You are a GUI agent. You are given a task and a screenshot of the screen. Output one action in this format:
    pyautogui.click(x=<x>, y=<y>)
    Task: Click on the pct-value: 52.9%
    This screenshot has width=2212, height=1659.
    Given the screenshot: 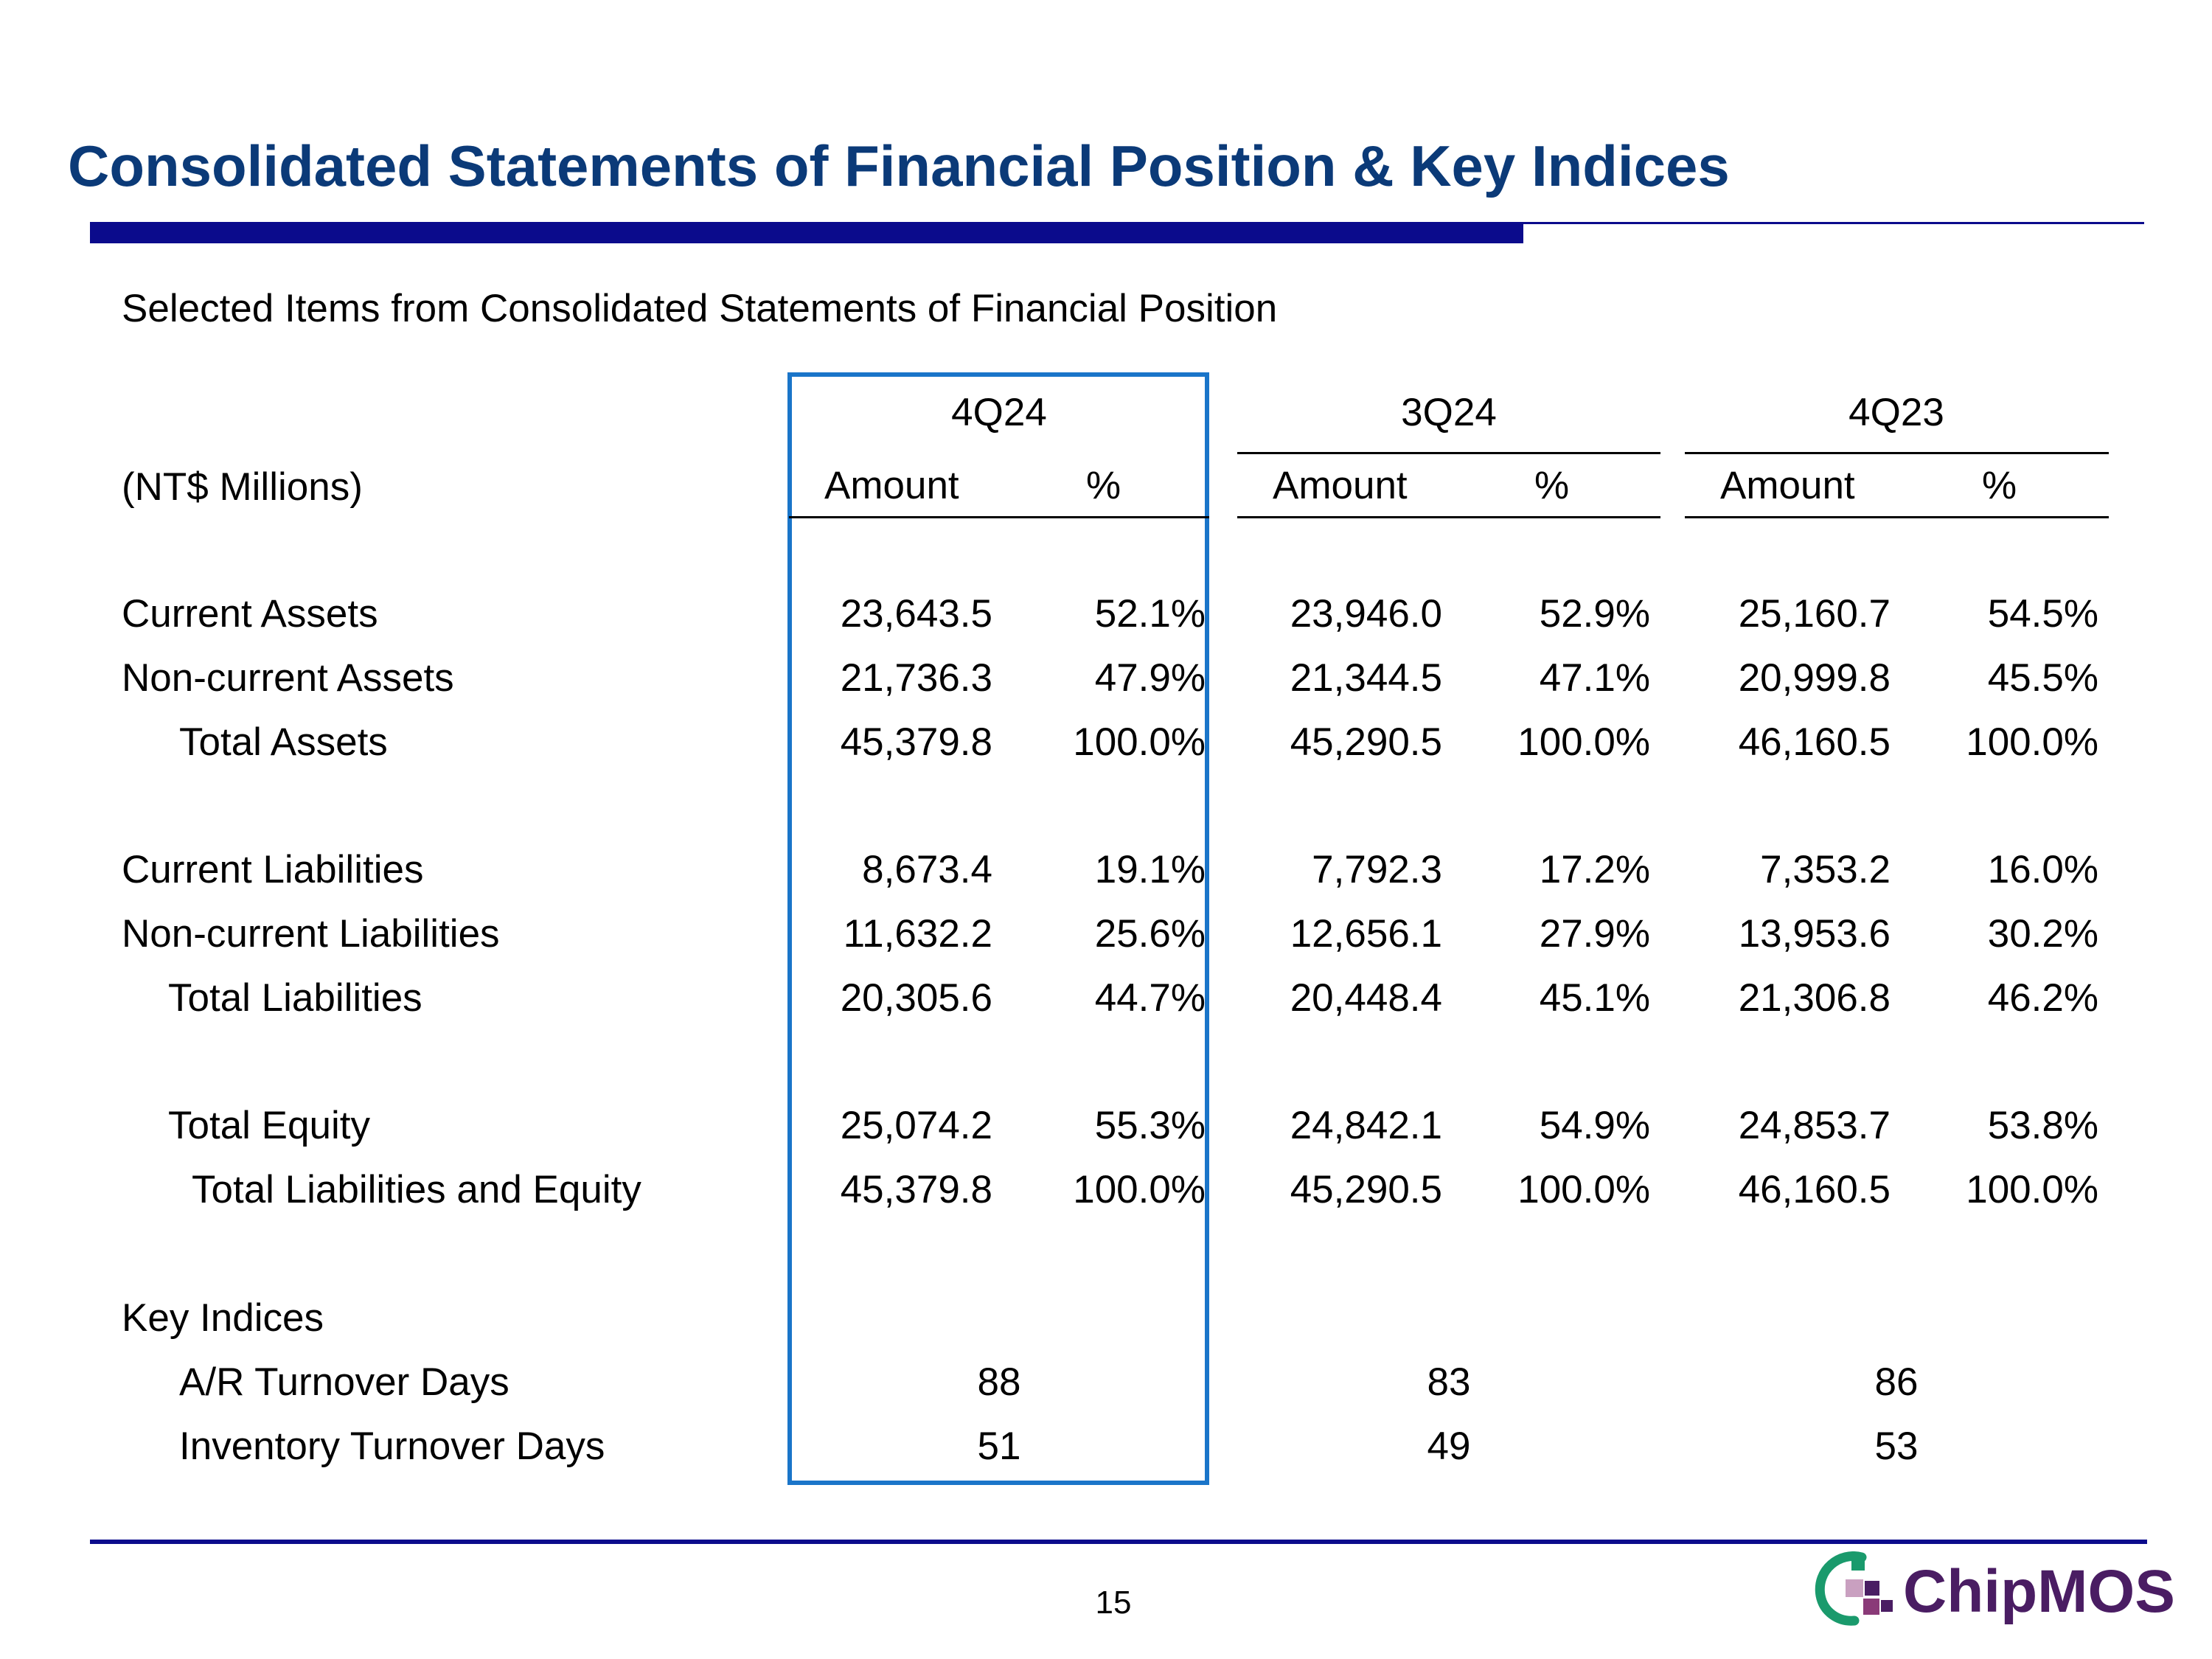 What is the action you would take?
    pyautogui.click(x=1594, y=614)
    